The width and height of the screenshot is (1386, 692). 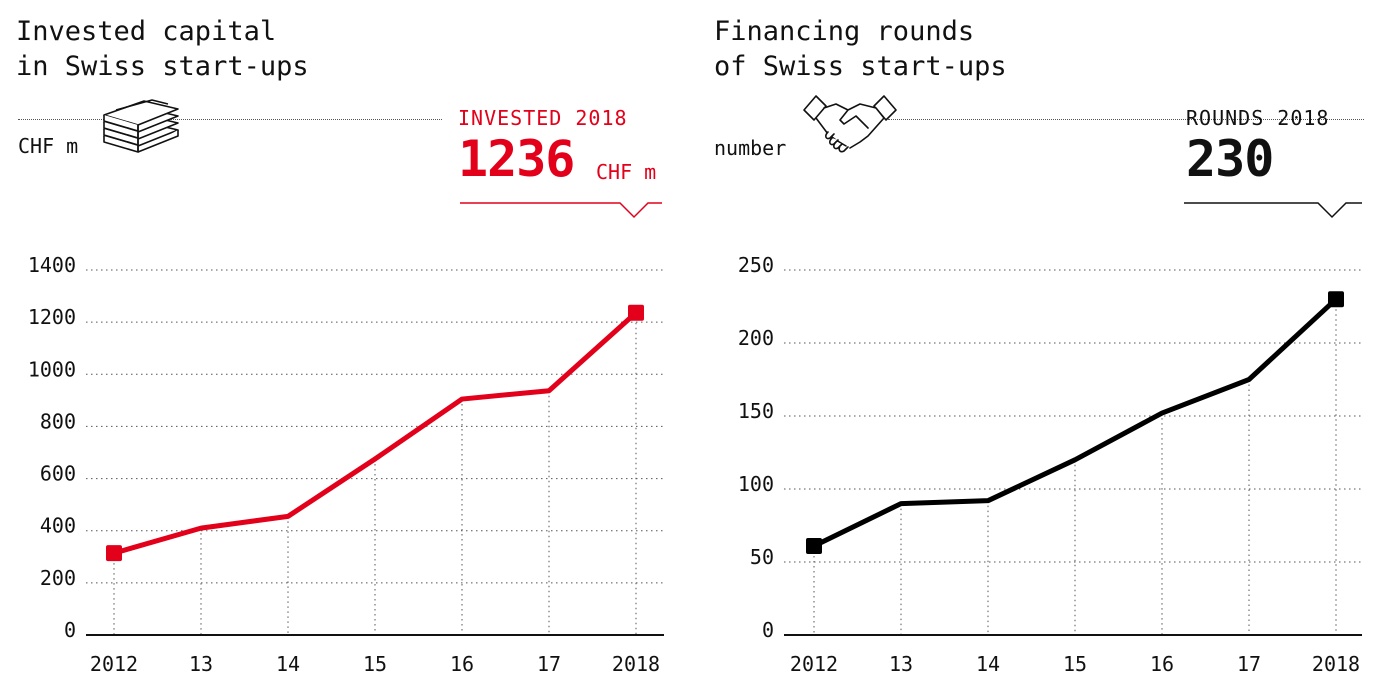 I want to click on y-tick-label: 1400, so click(x=52, y=265).